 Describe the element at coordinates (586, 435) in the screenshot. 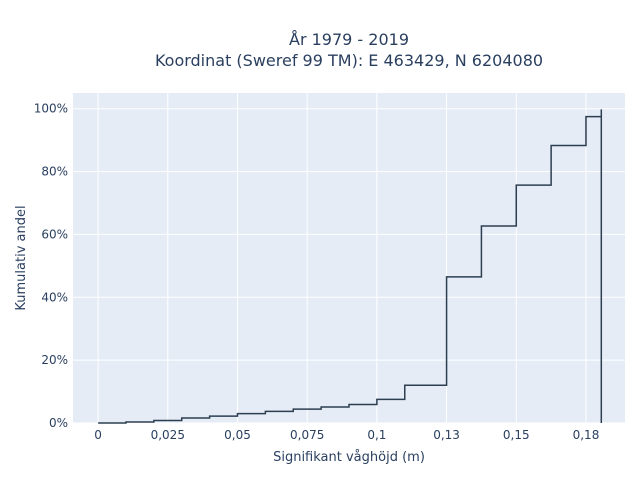

I see `x-tick-label: 0,18` at that location.